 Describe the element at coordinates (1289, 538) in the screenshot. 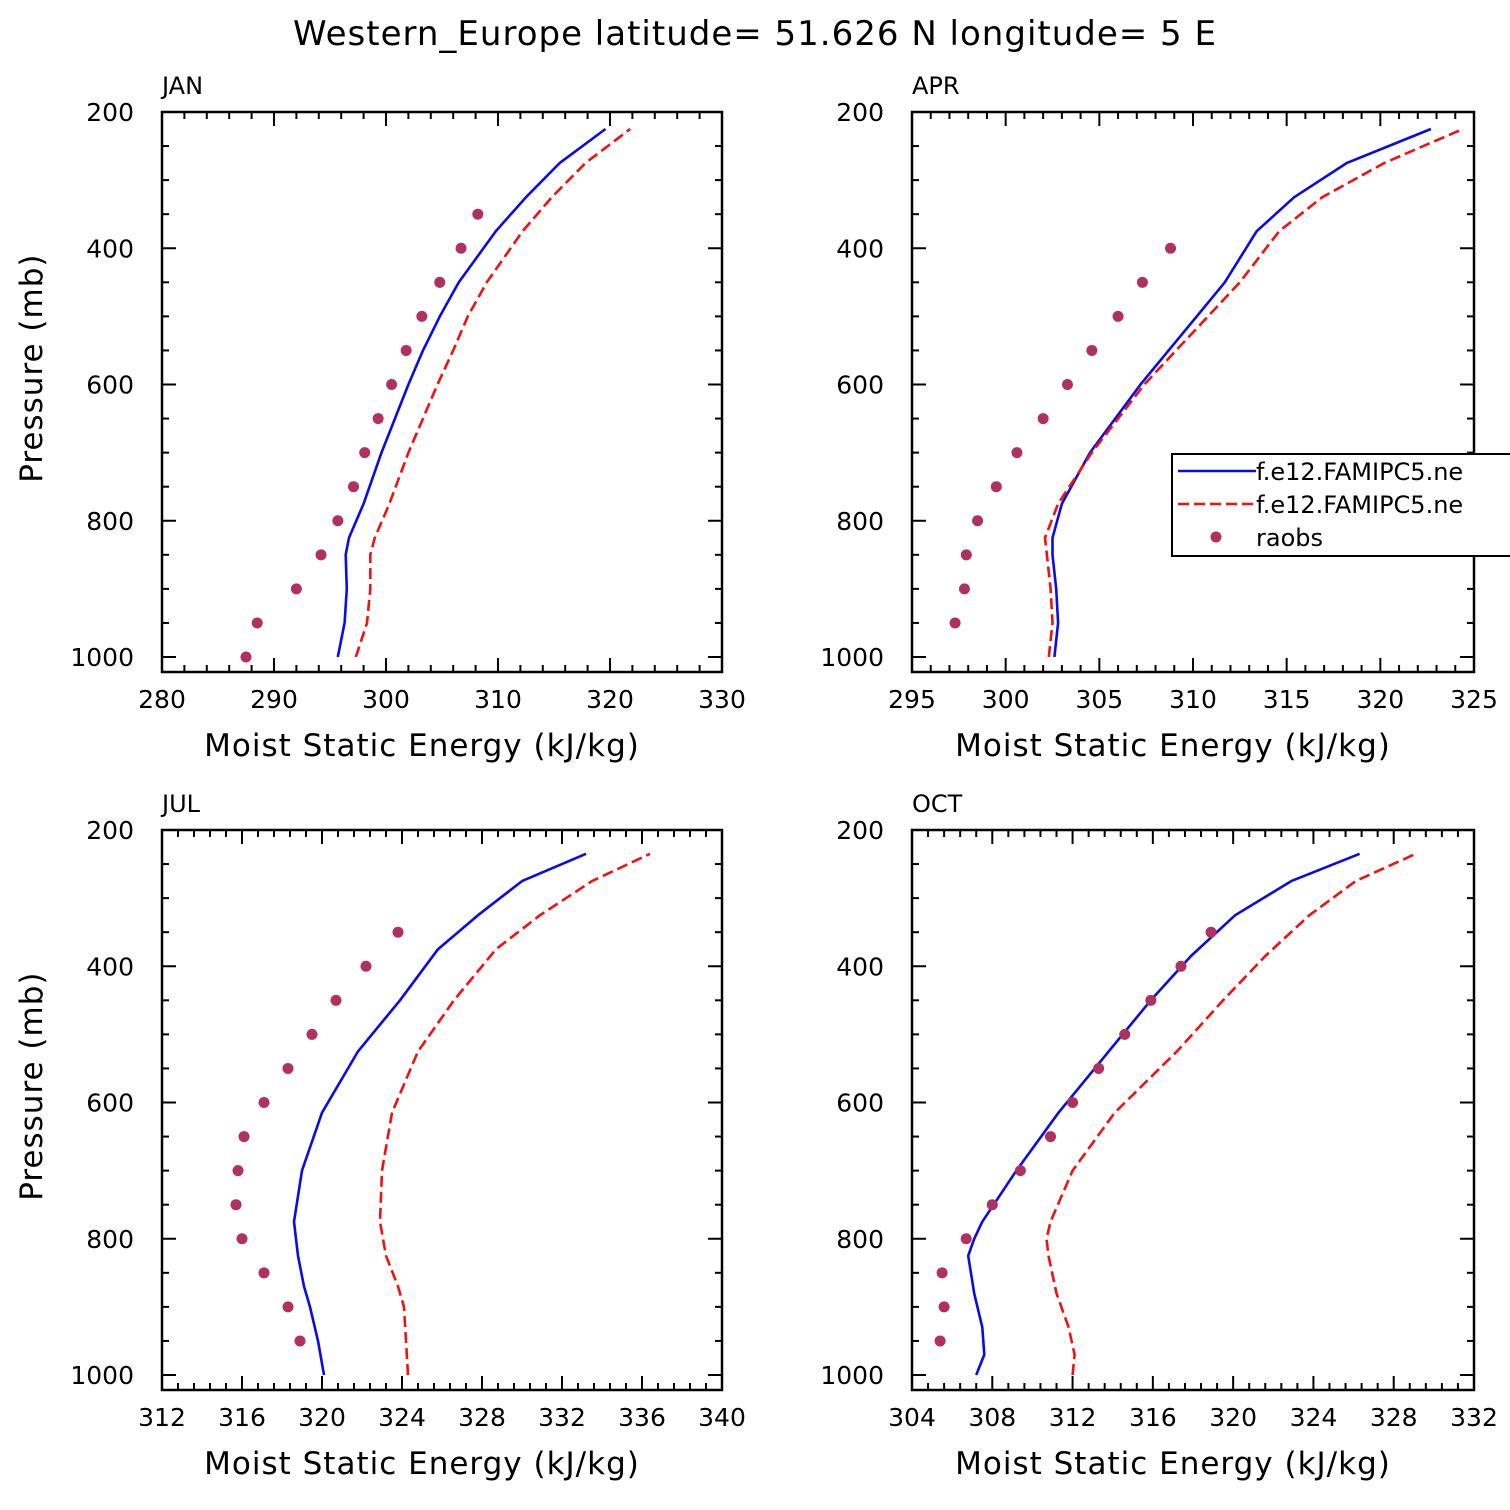

I see `legend-label: raobs` at that location.